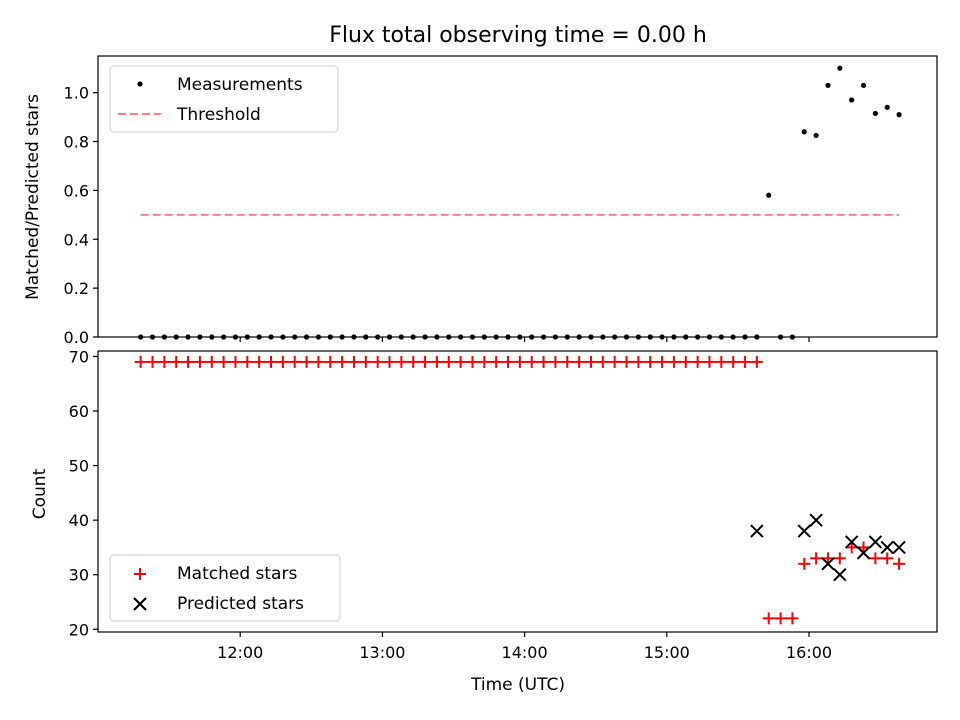 The image size is (960, 720). I want to click on legend-measurements-marker, so click(140, 84).